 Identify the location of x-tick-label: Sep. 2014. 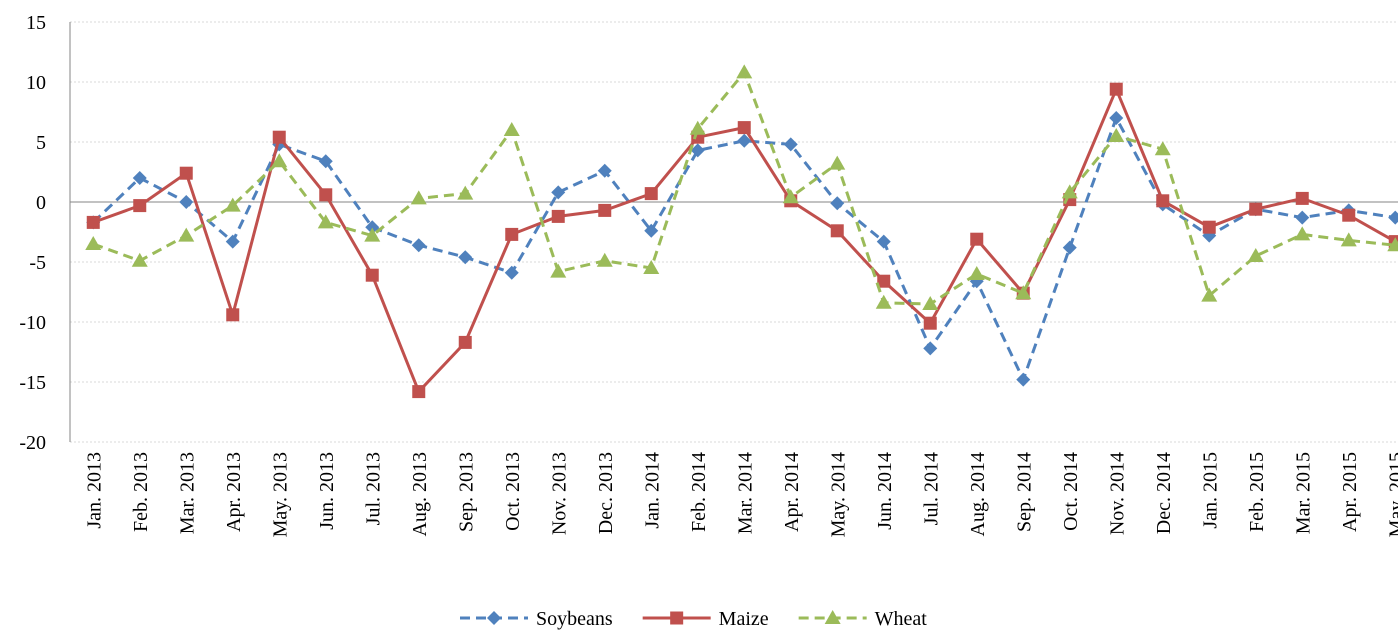
(1024, 492).